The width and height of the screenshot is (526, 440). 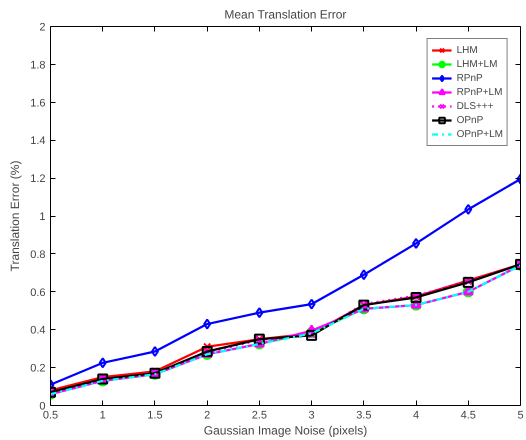 I want to click on x-tick-label: 5, so click(x=520, y=416).